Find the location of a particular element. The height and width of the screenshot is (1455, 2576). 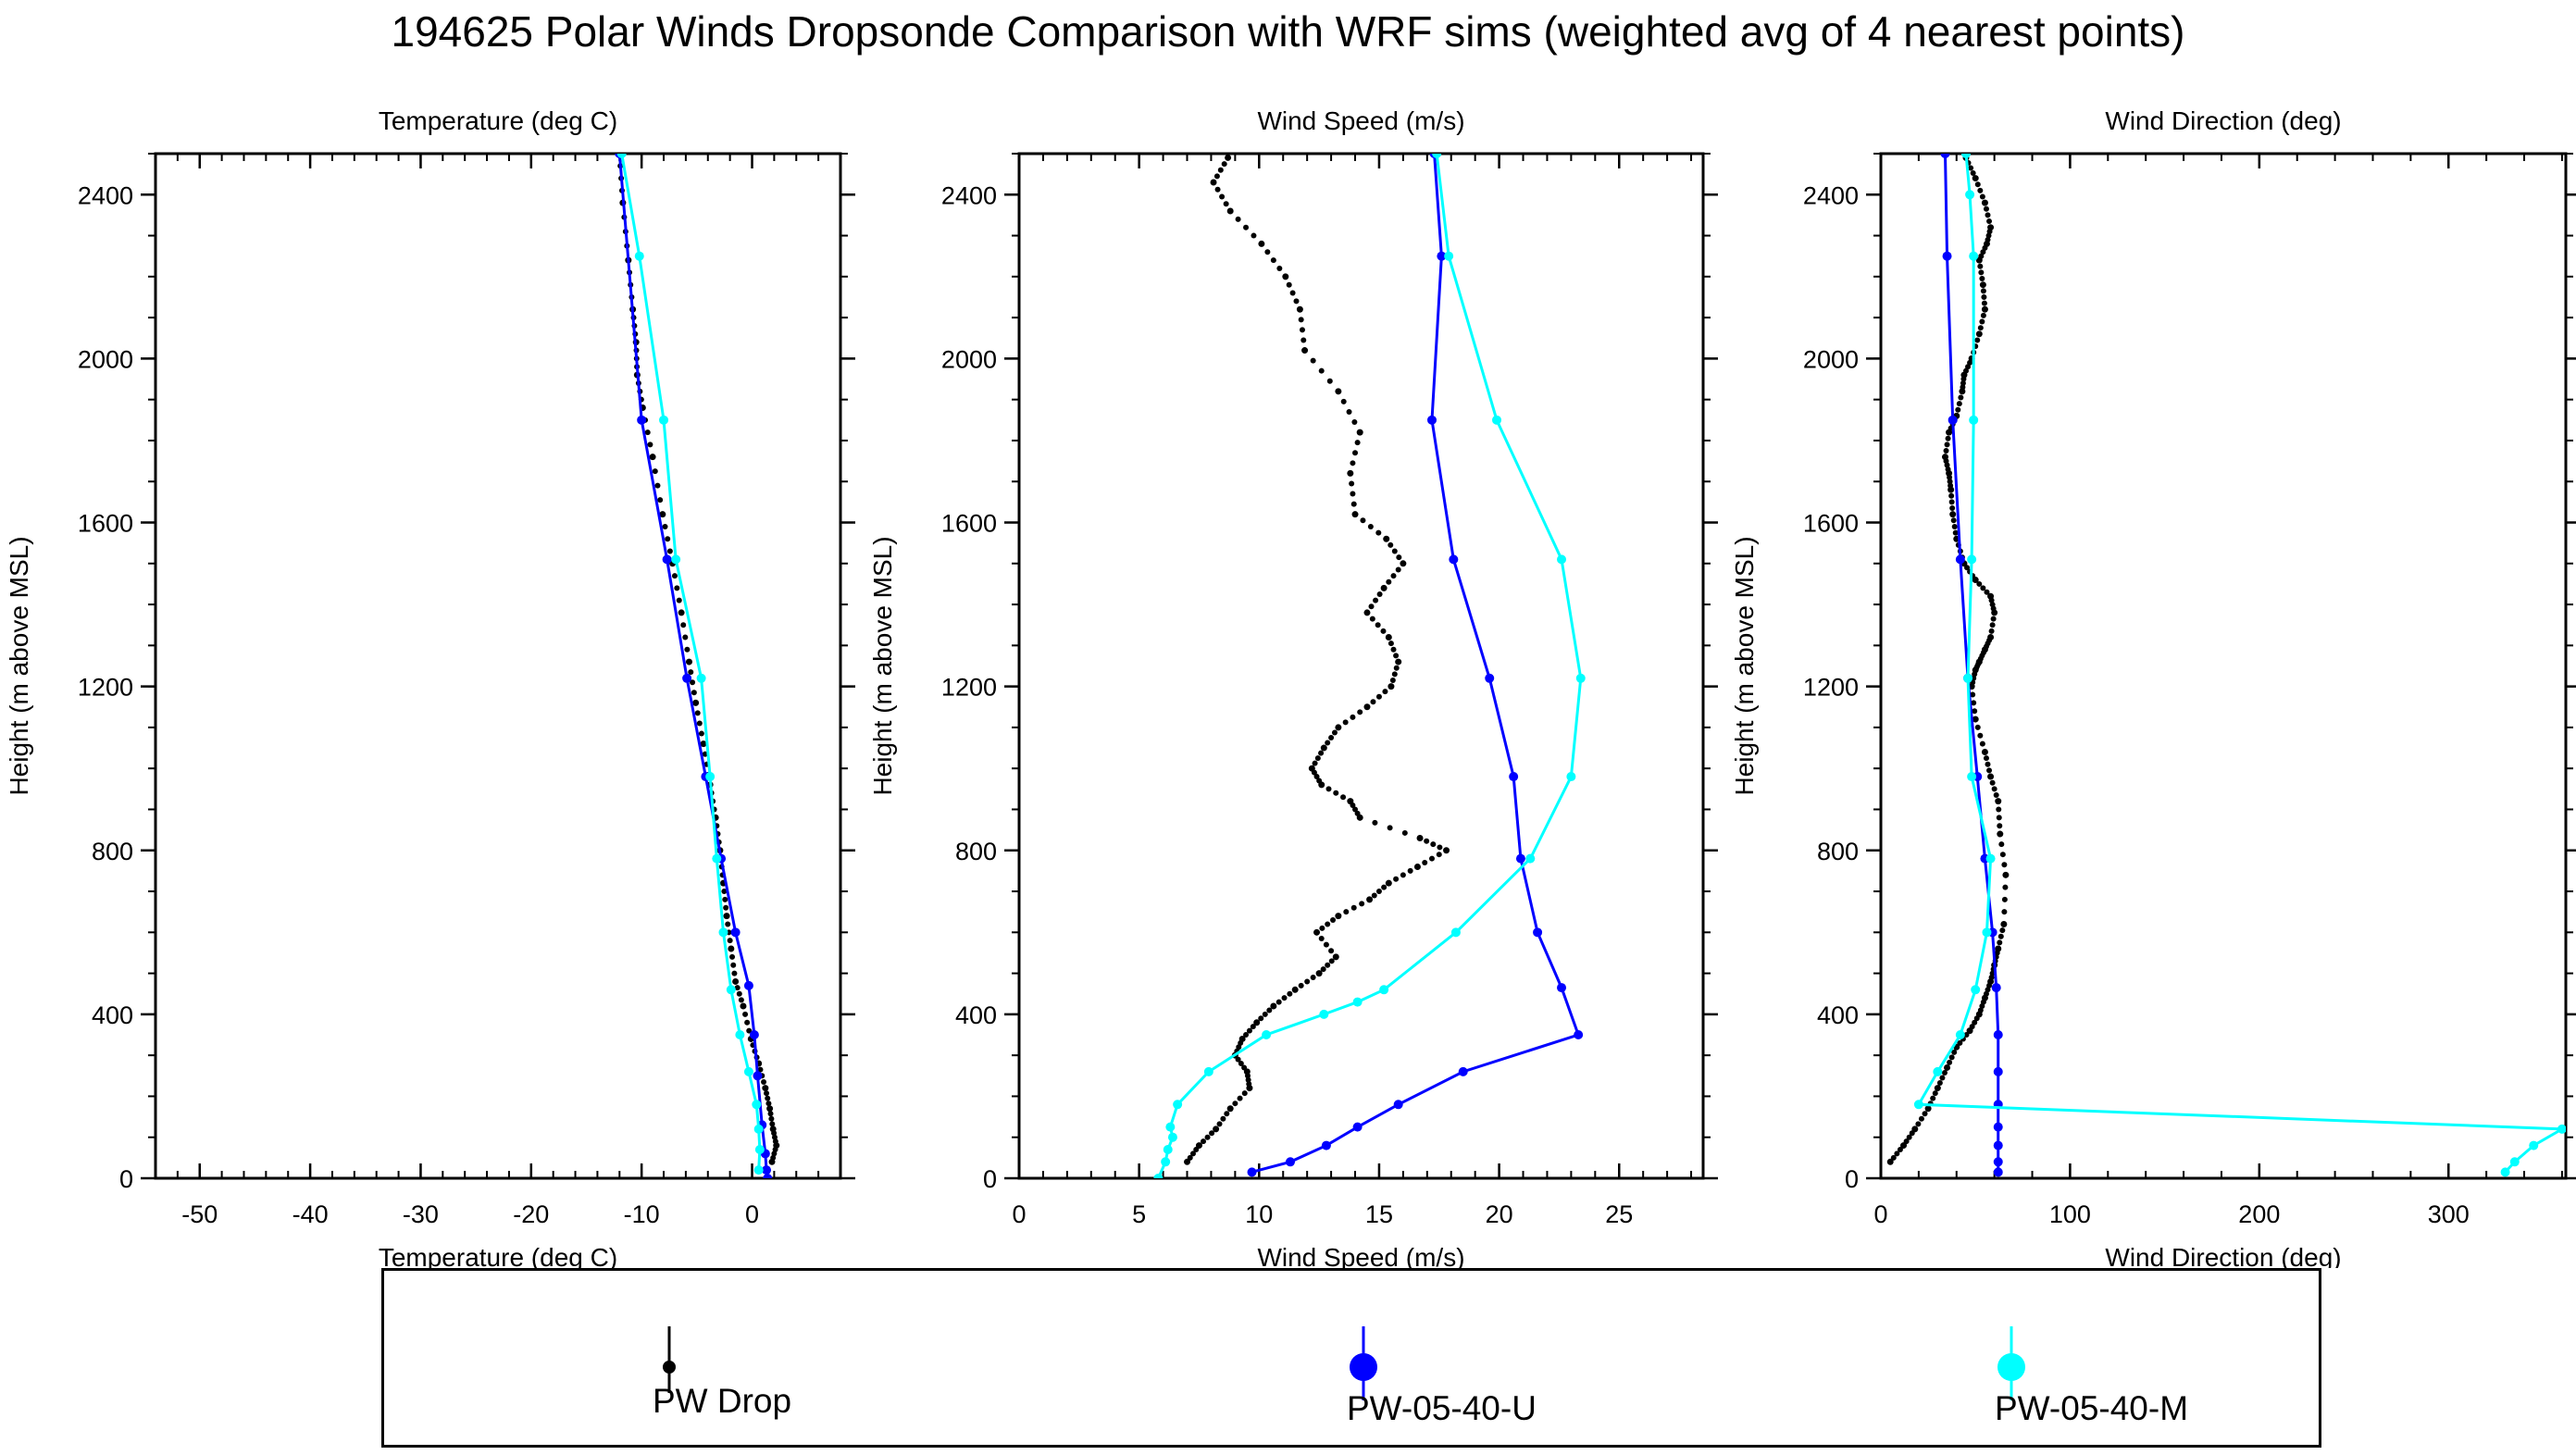

x-tick-label: 15 is located at coordinates (1379, 1214).